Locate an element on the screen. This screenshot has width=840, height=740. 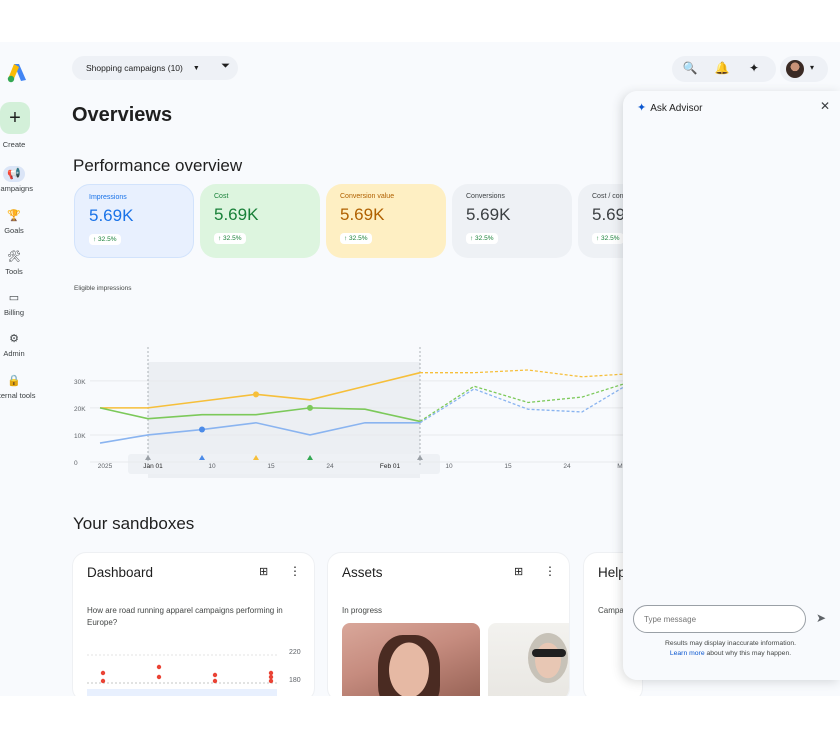
rail-item-campaigns: 📢 Campaigns is located at coordinates (21, 179).